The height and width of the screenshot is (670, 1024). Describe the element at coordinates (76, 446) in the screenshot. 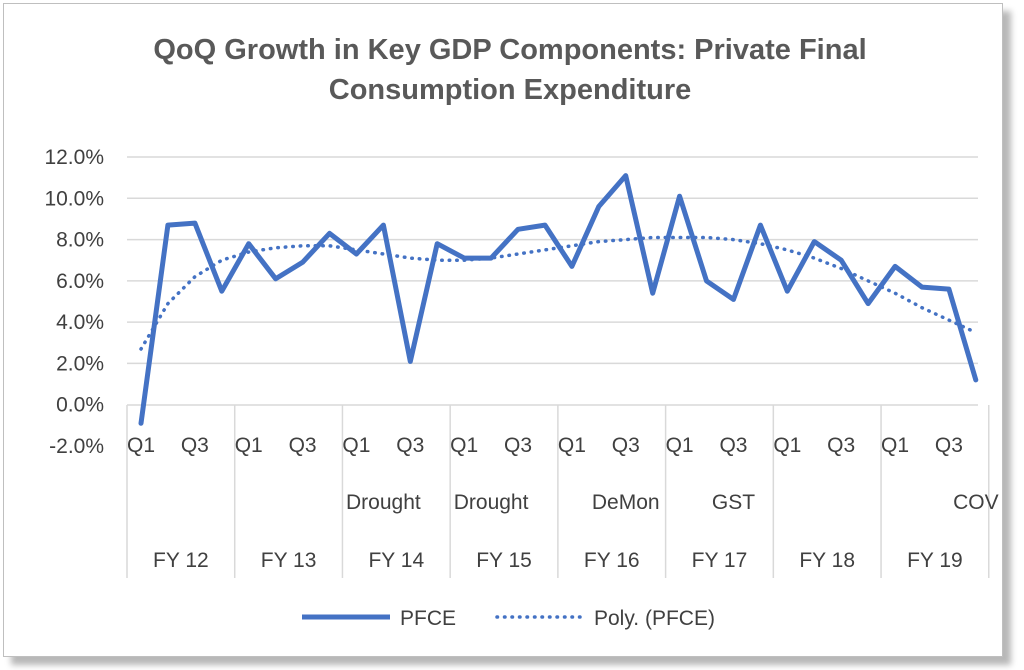

I see `y-tick-label: -2.0%` at that location.